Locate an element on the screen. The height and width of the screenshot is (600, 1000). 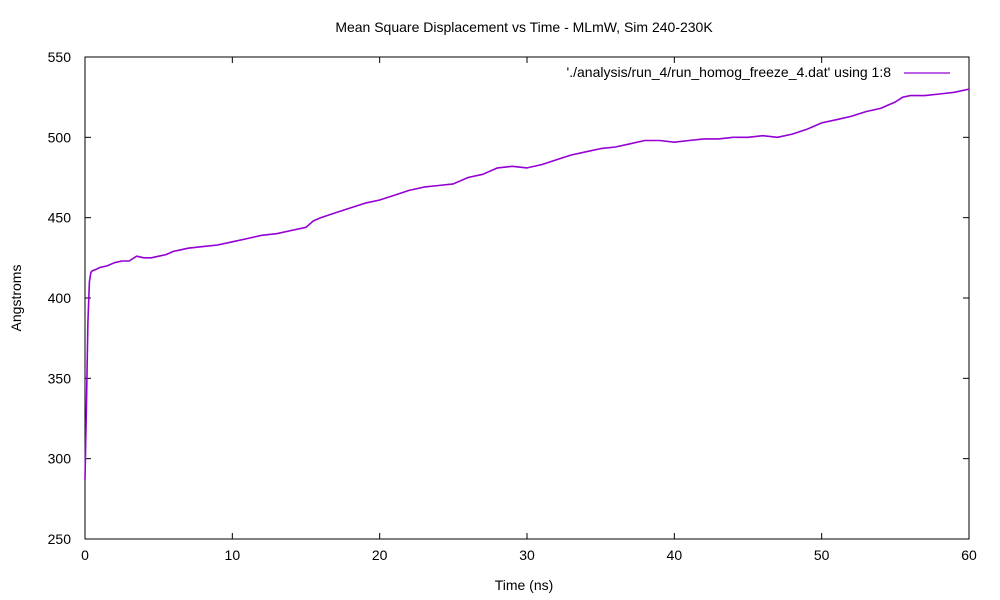
y-tick-label: 500 is located at coordinates (60, 137).